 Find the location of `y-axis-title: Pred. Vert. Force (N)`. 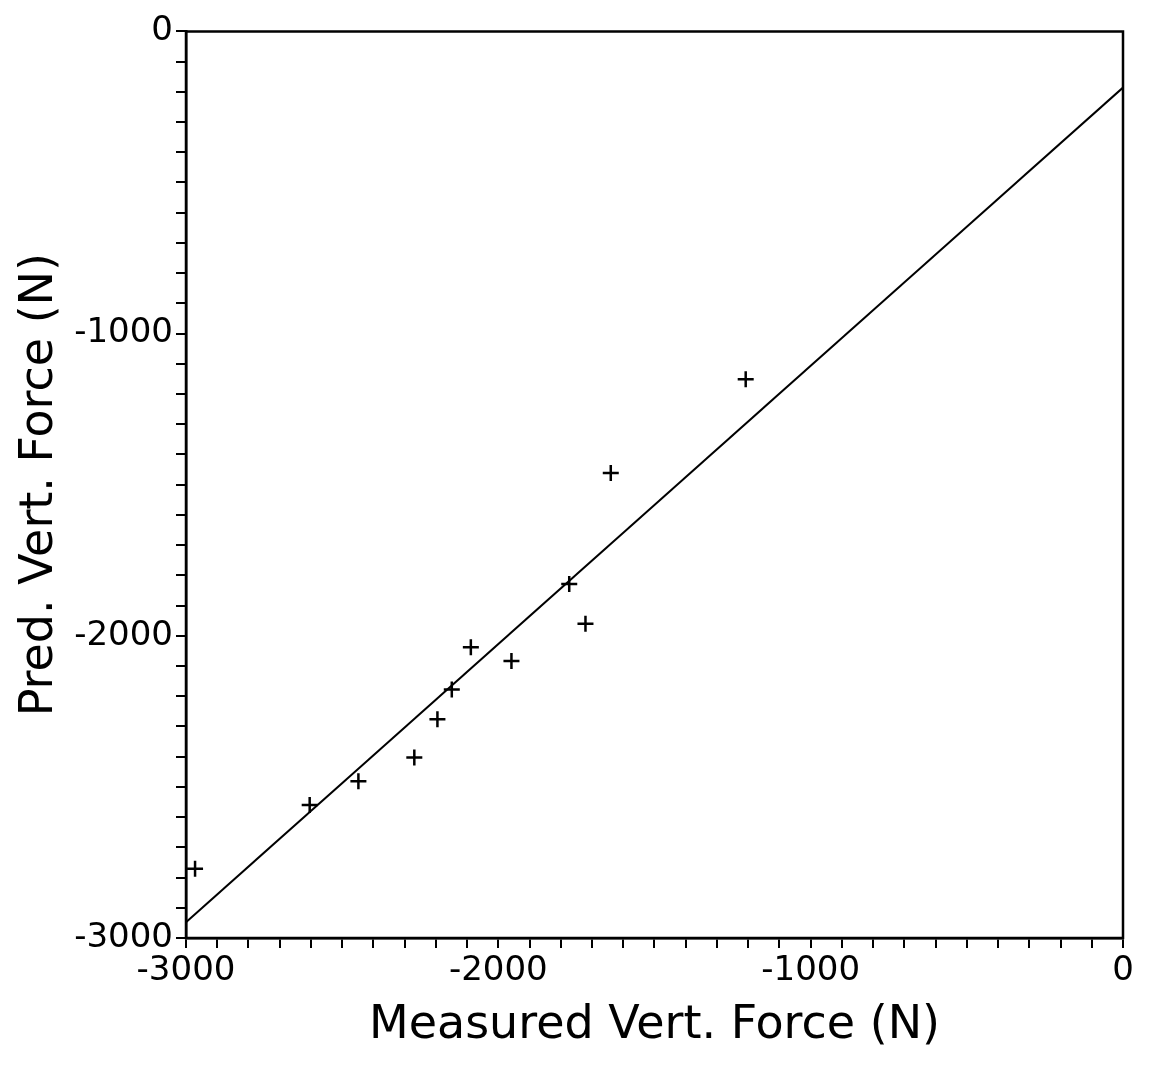

y-axis-title: Pred. Vert. Force (N) is located at coordinates (35, 485).